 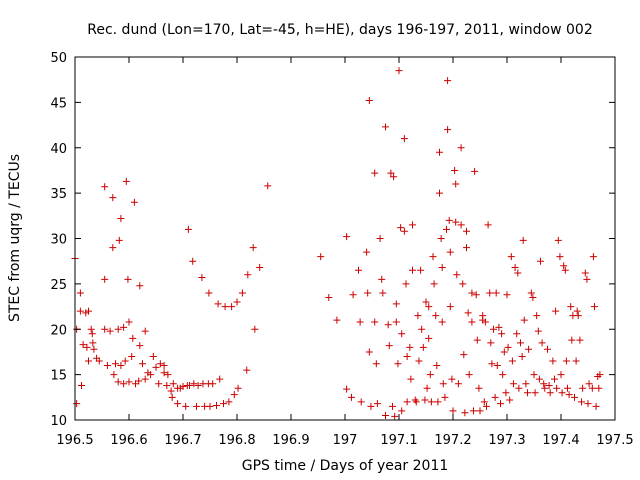 What do you see at coordinates (58, 330) in the screenshot?
I see `y-tick-label: 20` at bounding box center [58, 330].